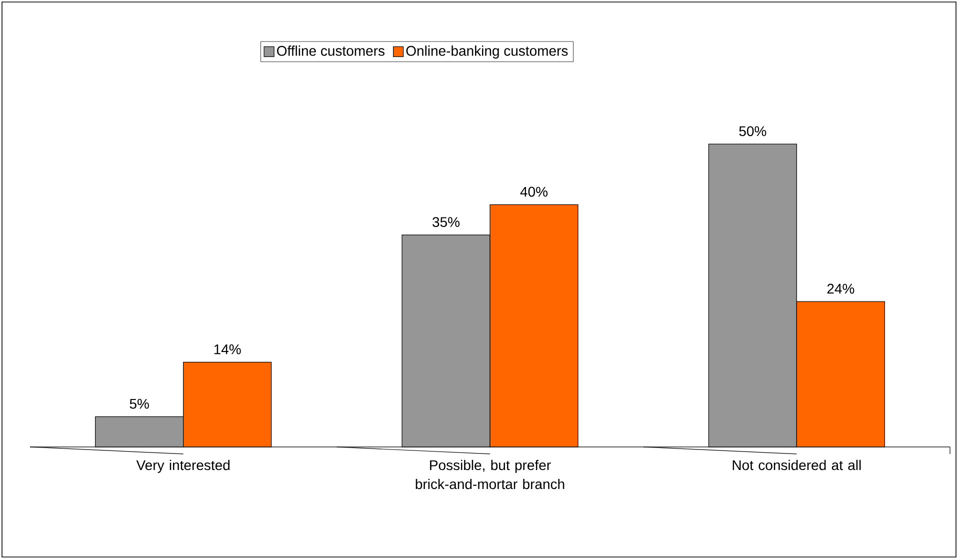 The height and width of the screenshot is (559, 958). I want to click on x-tick-label: Possible, but prefer brick-and-mortar branch, so click(490, 475).